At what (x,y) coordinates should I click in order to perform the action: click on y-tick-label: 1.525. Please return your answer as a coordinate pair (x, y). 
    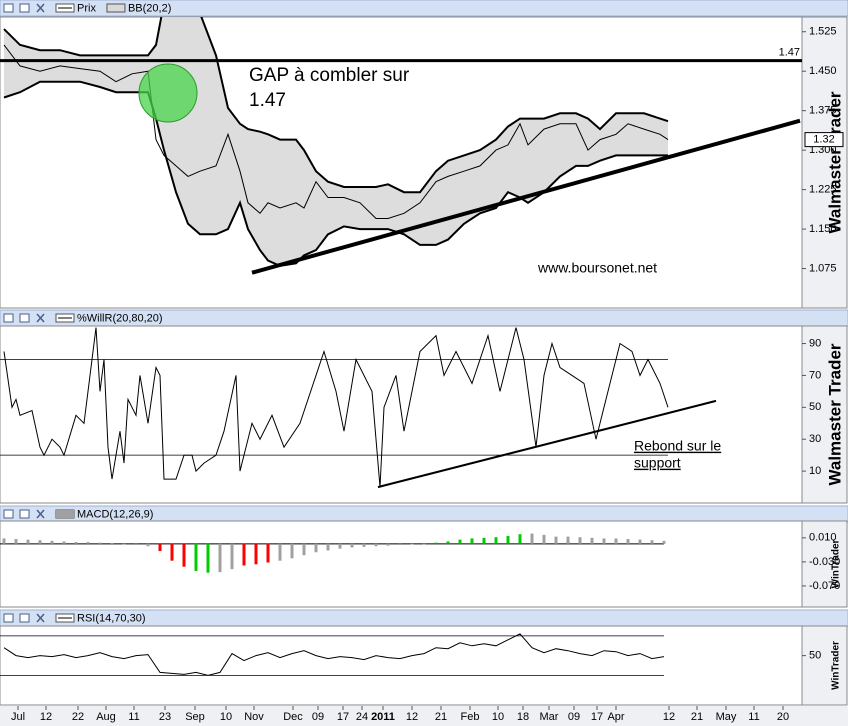
    Looking at the image, I should click on (823, 32).